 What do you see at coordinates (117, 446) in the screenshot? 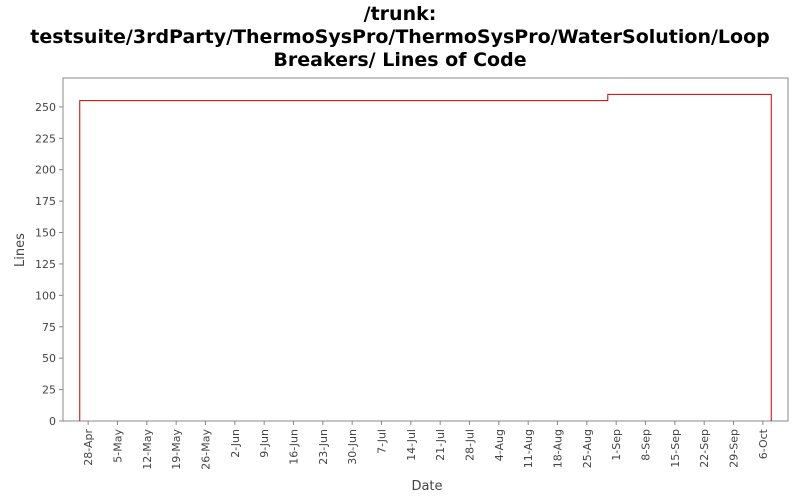
I see `x-tick-label: 5-May` at bounding box center [117, 446].